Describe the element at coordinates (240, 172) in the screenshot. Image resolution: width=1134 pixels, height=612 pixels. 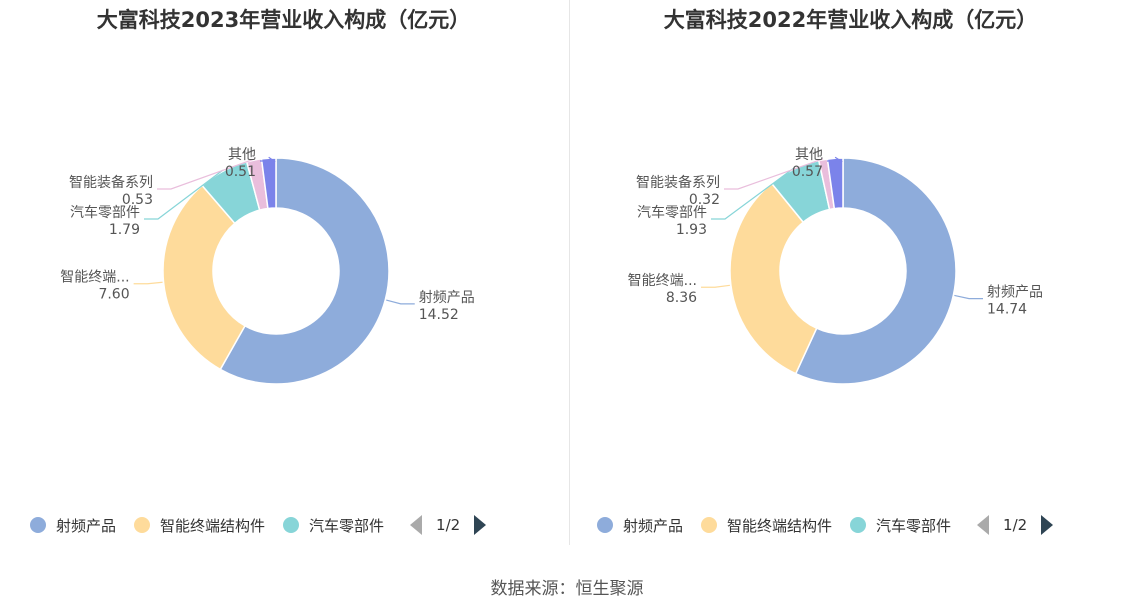
I see `data-label-value: 0.51` at that location.